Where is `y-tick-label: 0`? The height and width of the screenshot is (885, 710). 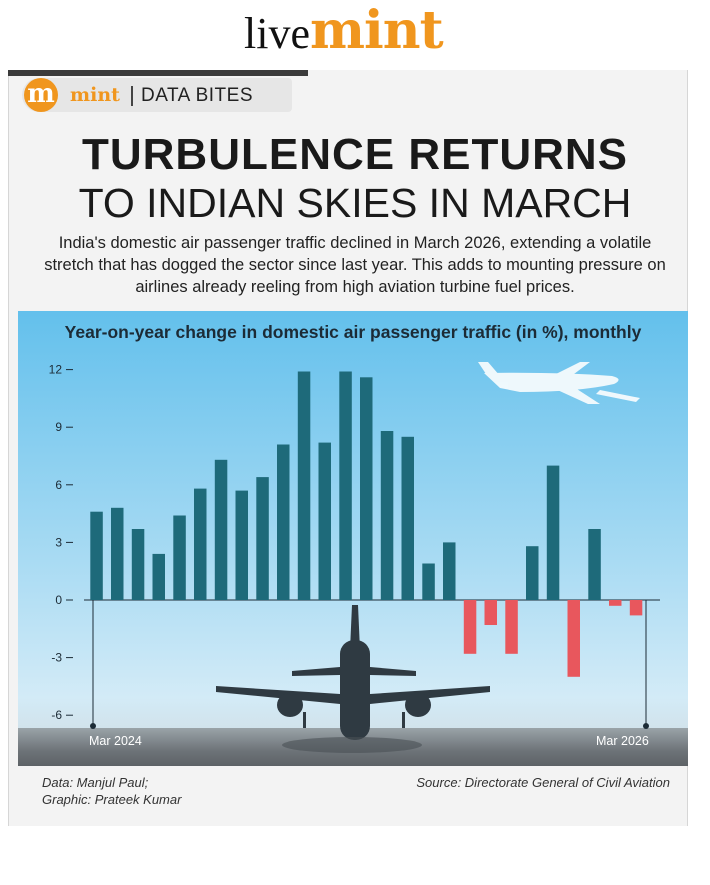 y-tick-label: 0 is located at coordinates (58, 600).